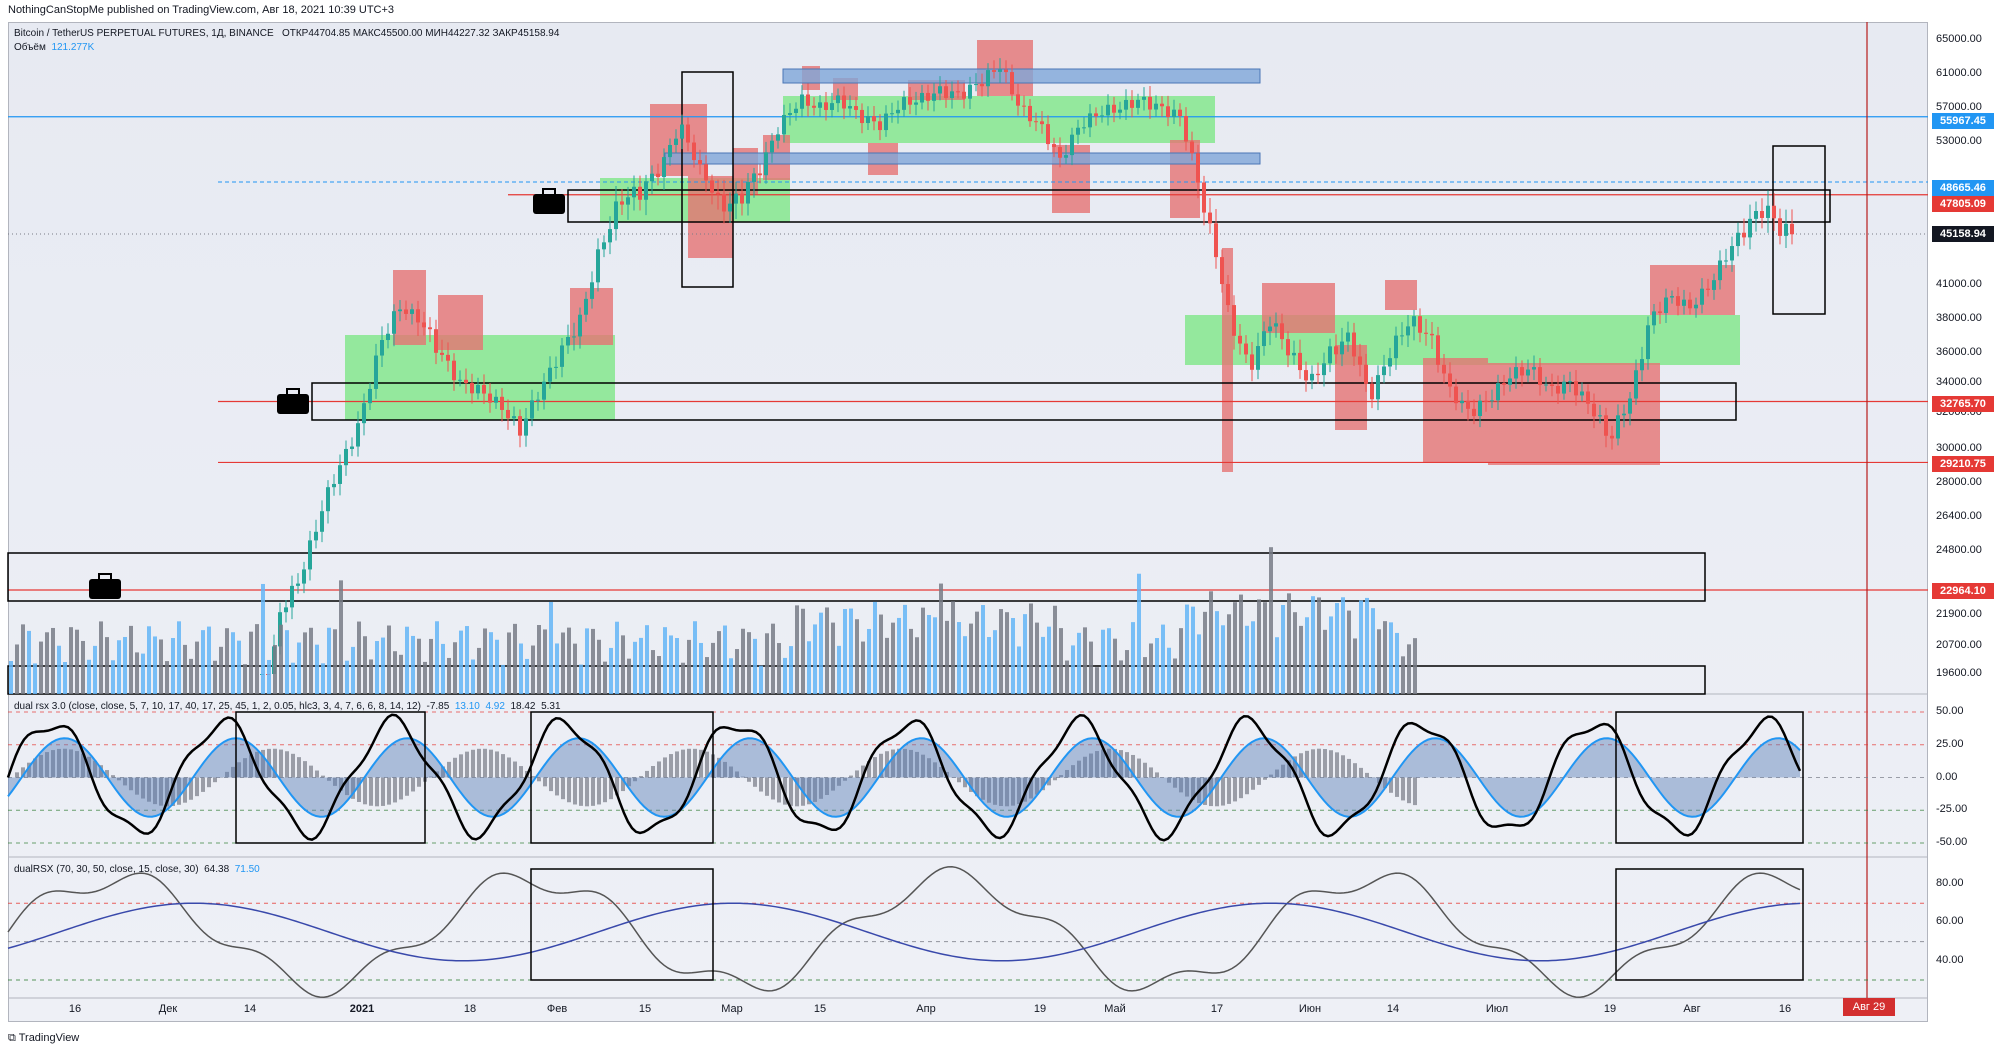 The width and height of the screenshot is (2000, 1051). Describe the element at coordinates (30, 47) in the screenshot. I see `volume-label: Объём` at that location.